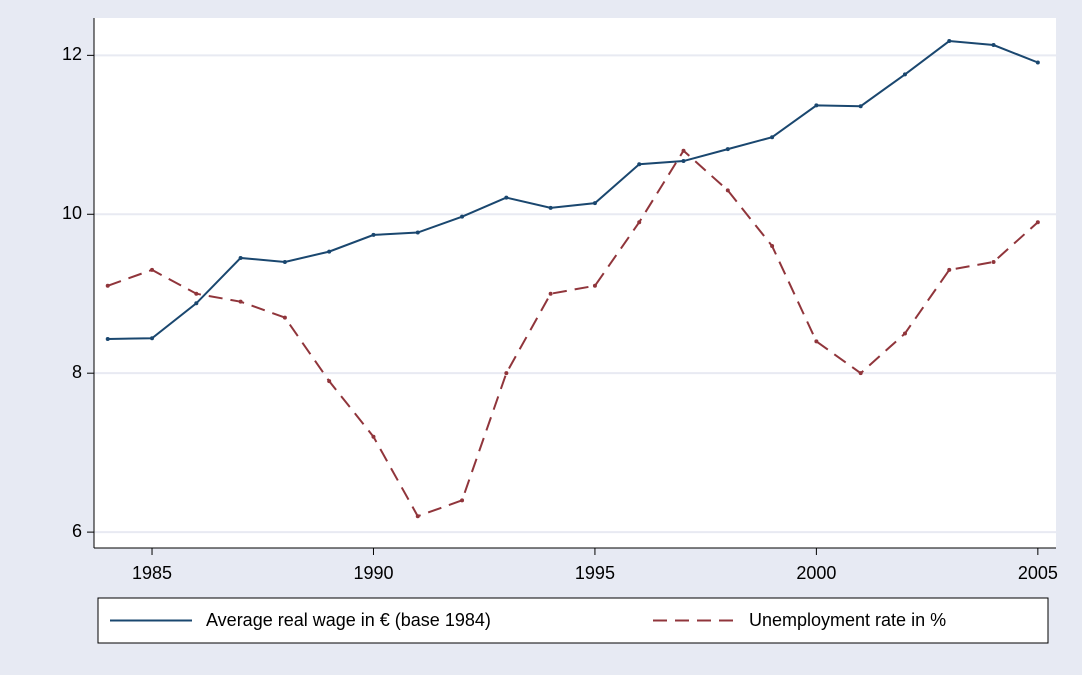 The height and width of the screenshot is (675, 1082). What do you see at coordinates (373, 573) in the screenshot?
I see `x-tick-label: 1990` at bounding box center [373, 573].